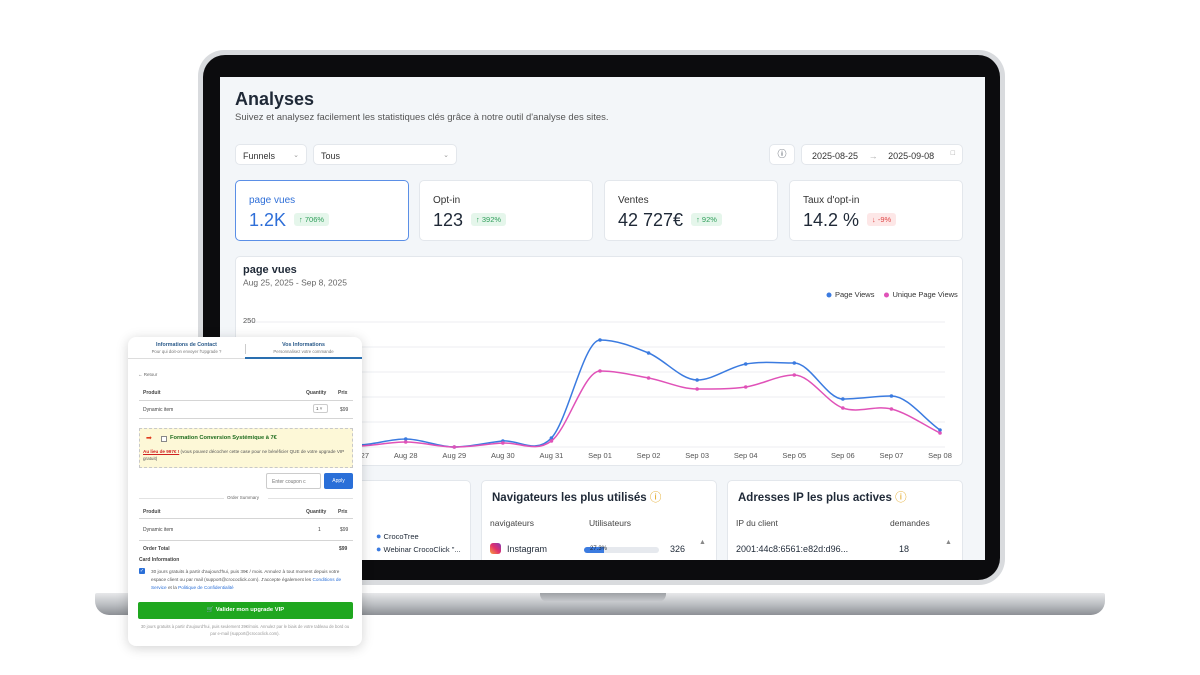 Image resolution: width=1200 pixels, height=675 pixels. Describe the element at coordinates (678, 549) in the screenshot. I see `browser-count: 326` at that location.